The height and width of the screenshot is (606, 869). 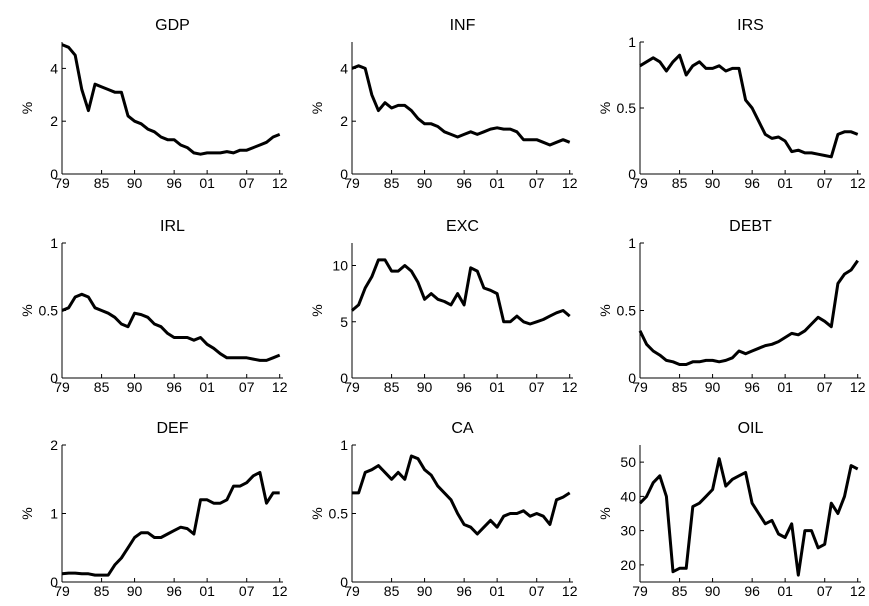 What do you see at coordinates (340, 266) in the screenshot?
I see `y-tick-label: 10` at bounding box center [340, 266].